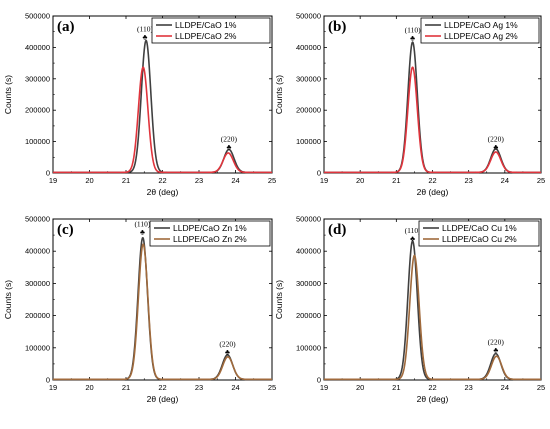 The height and width of the screenshot is (429, 550). I want to click on panel-label: (b), so click(337, 27).